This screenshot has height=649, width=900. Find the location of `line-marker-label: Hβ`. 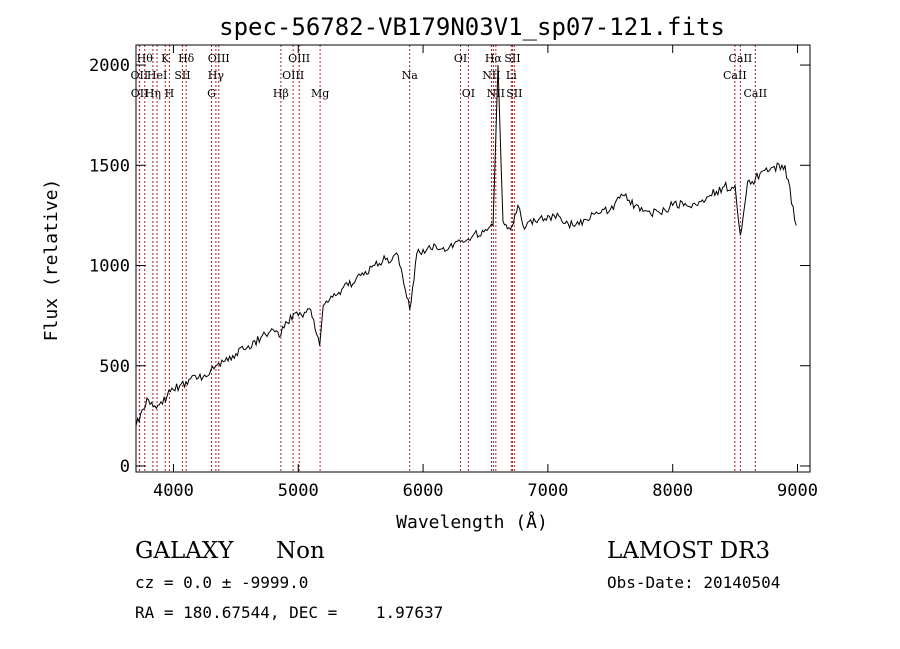

line-marker-label: Hβ is located at coordinates (281, 93).